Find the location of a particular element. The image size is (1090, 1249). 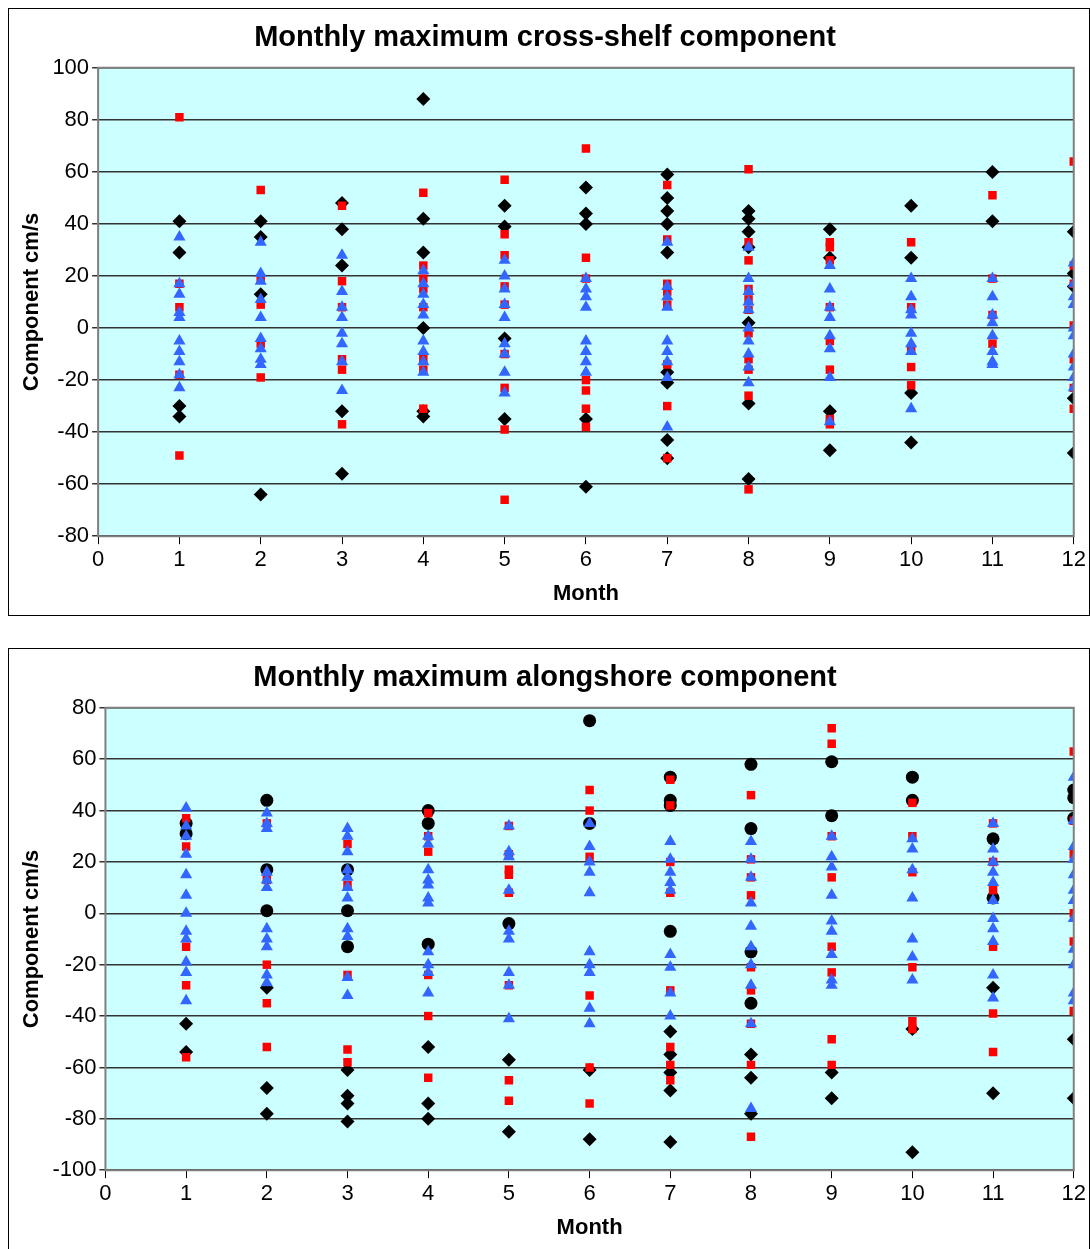

chart-title: Monthly maximum cross-shelf component is located at coordinates (545, 36).